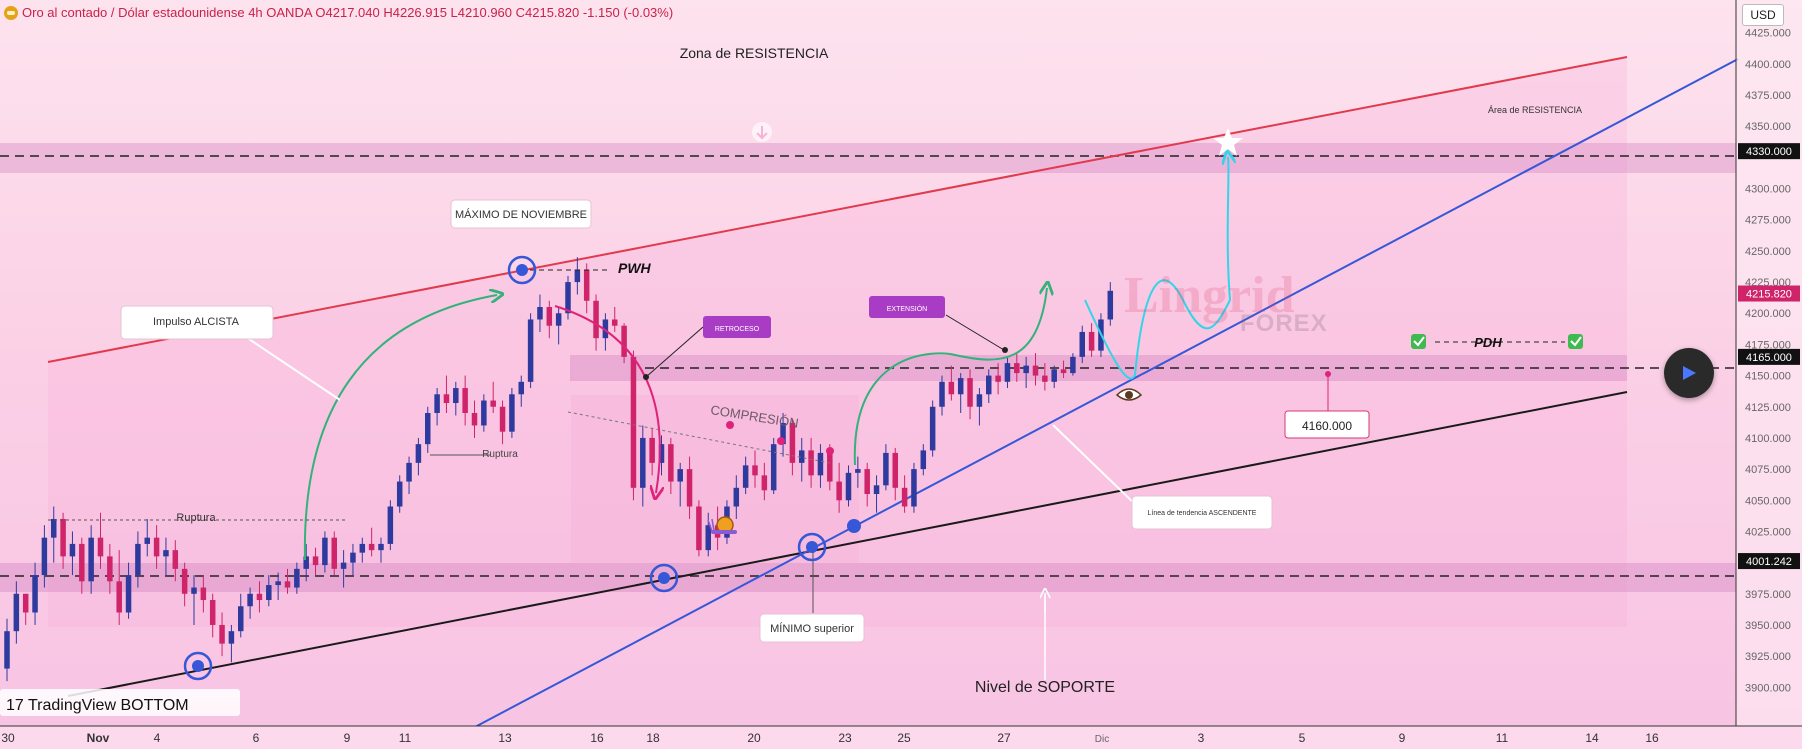 The width and height of the screenshot is (1802, 749). I want to click on y-tick-label: 4350.000, so click(1768, 127).